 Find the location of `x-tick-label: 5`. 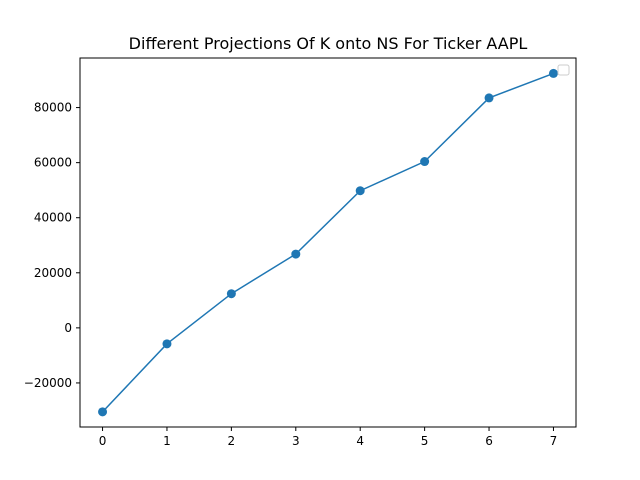

x-tick-label: 5 is located at coordinates (425, 441).